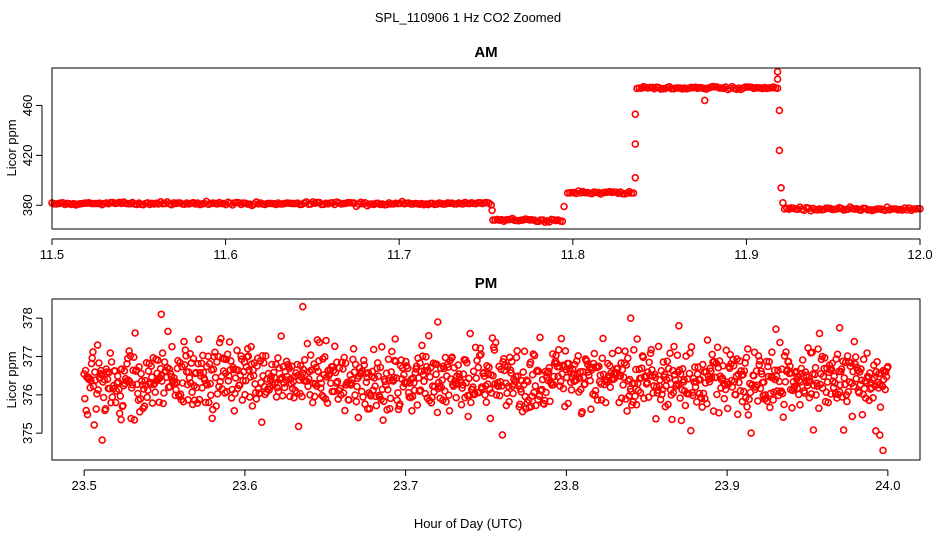 The image size is (936, 540). Describe the element at coordinates (468, 17) in the screenshot. I see `figure-title: SPL_110906 1 Hz CO2 Zoomed` at that location.